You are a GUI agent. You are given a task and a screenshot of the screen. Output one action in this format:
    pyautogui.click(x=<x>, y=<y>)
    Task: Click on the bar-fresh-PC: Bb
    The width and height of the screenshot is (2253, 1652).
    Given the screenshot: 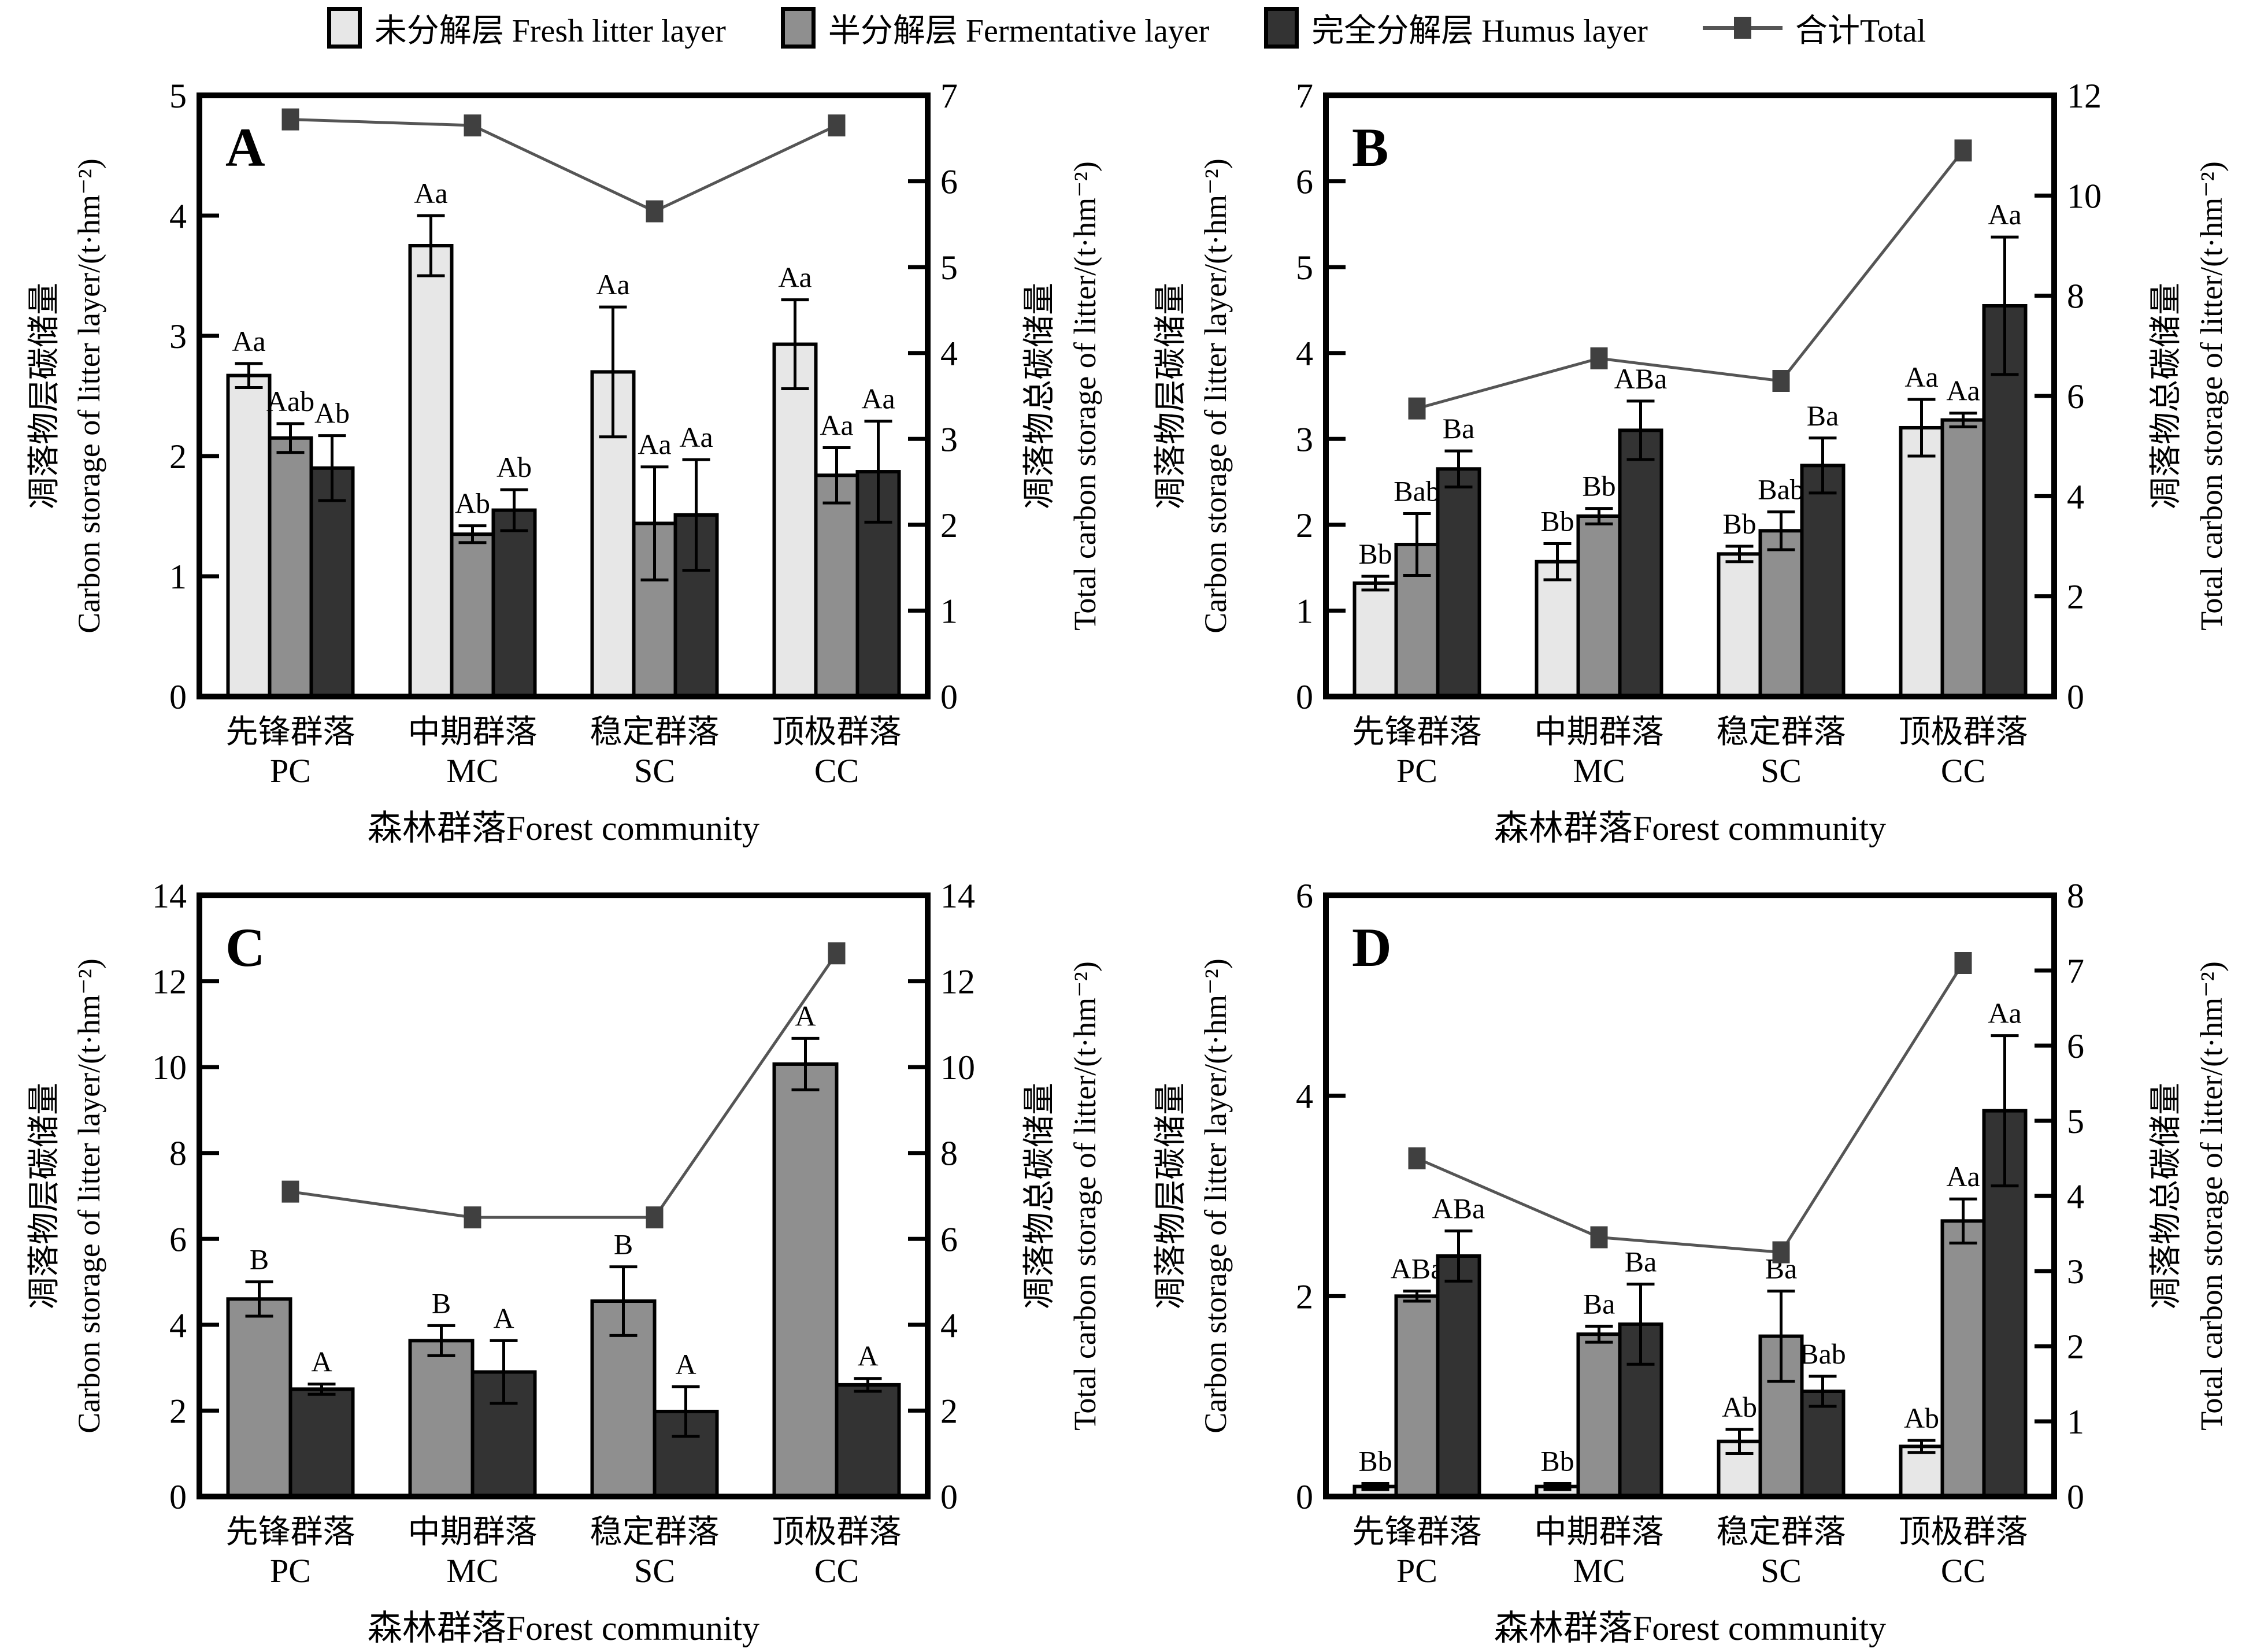 What is the action you would take?
    pyautogui.click(x=1375, y=618)
    